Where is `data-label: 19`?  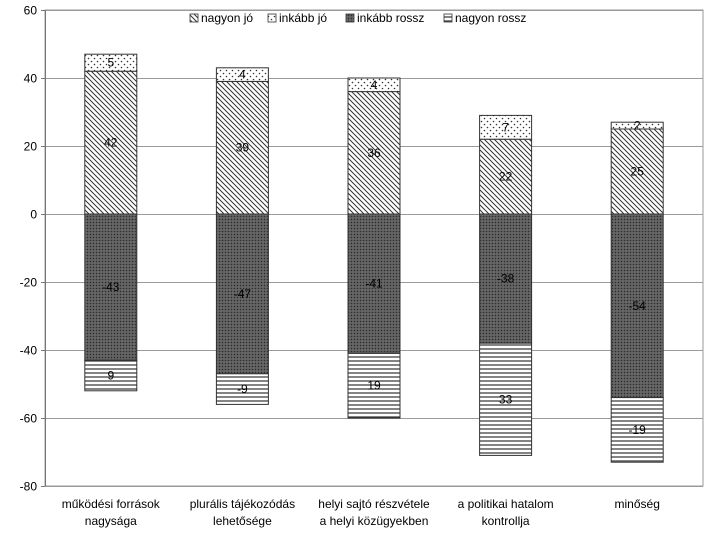
data-label: 19 is located at coordinates (374, 386).